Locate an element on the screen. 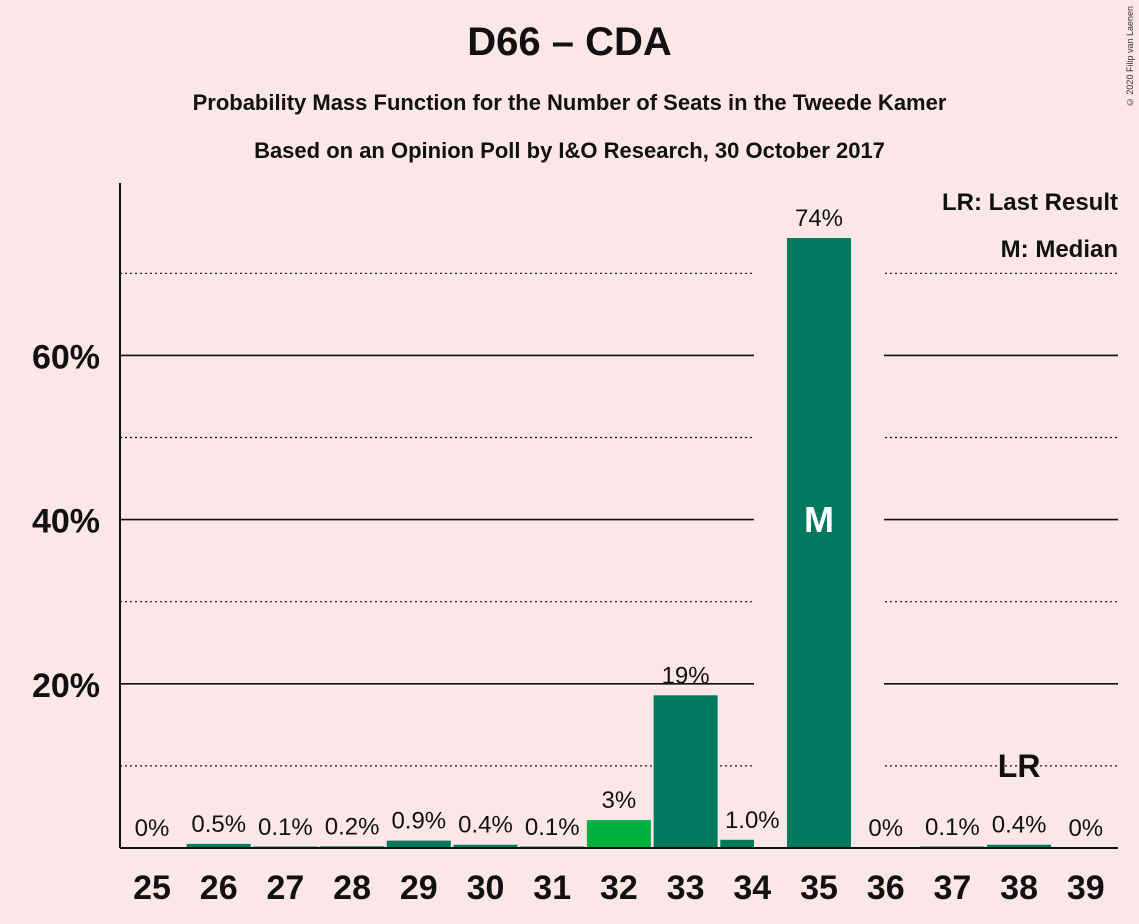  x-tick-label: 35 is located at coordinates (819, 888).